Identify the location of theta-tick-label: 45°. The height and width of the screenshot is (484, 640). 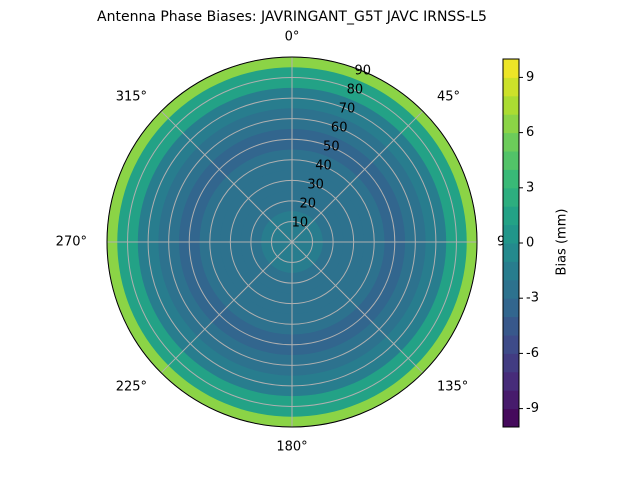
(448, 97).